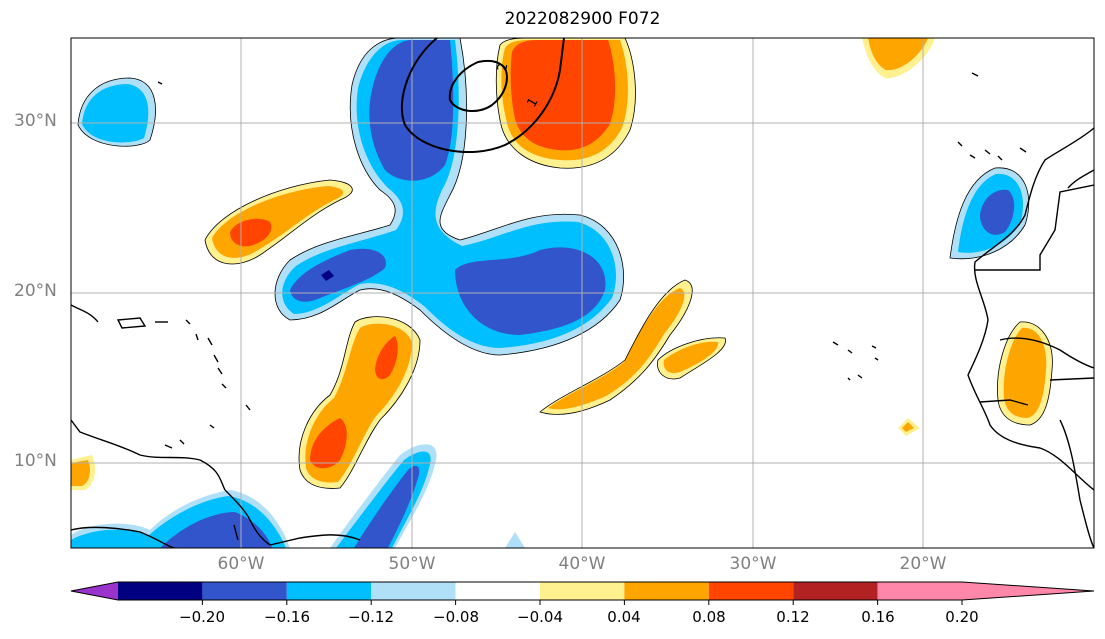  What do you see at coordinates (878, 617) in the screenshot?
I see `colorbar-tick: 0.16` at bounding box center [878, 617].